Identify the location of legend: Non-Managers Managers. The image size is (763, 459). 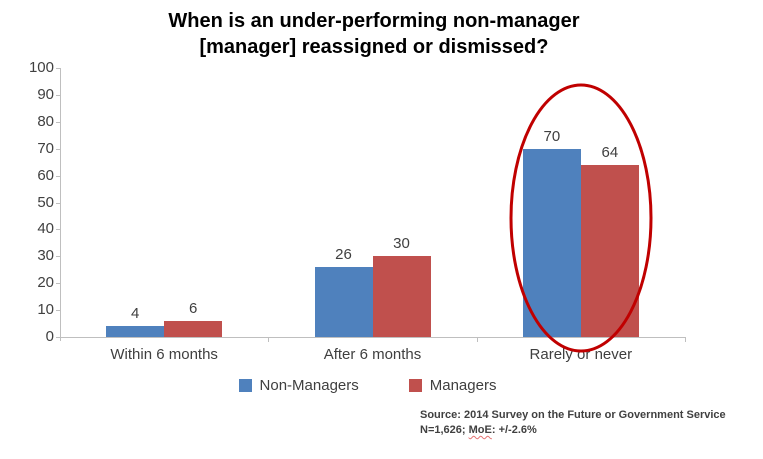
(367, 385).